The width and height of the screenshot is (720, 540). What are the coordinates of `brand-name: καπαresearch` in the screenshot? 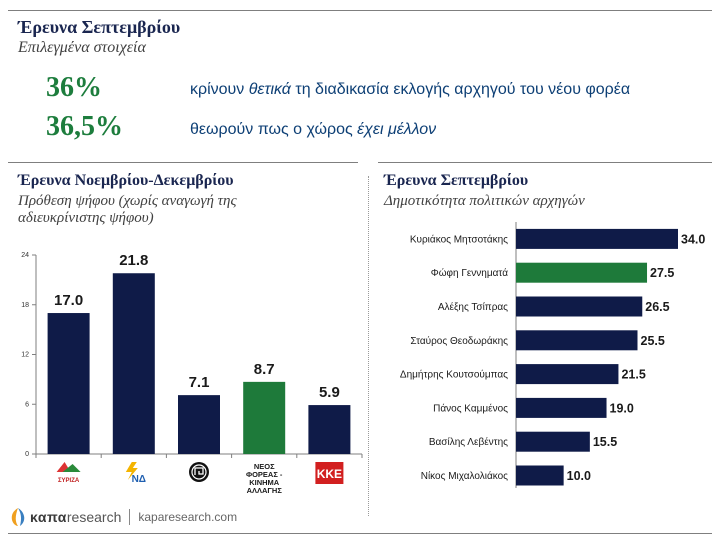 It's located at (75, 517).